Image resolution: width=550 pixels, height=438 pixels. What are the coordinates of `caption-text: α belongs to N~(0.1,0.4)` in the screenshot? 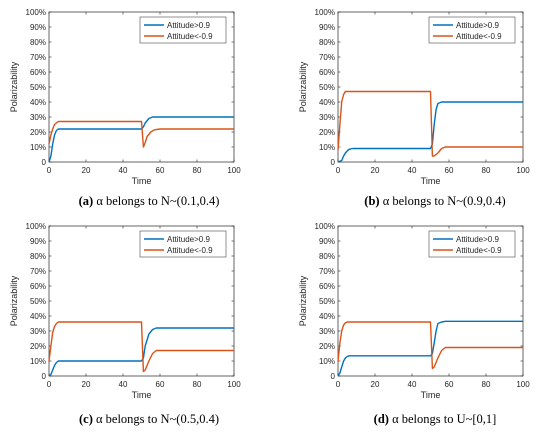 It's located at (156, 201).